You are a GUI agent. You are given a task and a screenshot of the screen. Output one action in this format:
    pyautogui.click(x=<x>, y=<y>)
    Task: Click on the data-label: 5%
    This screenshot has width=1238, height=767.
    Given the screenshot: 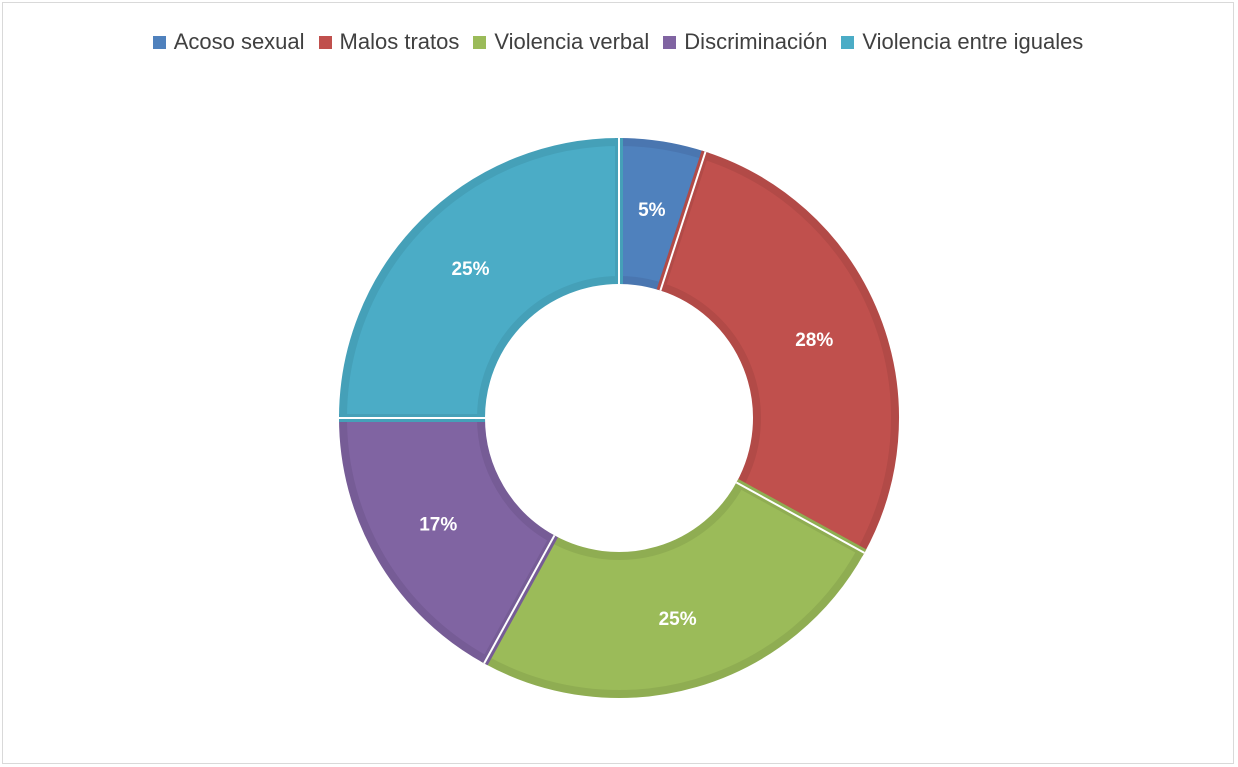 What is the action you would take?
    pyautogui.click(x=652, y=210)
    